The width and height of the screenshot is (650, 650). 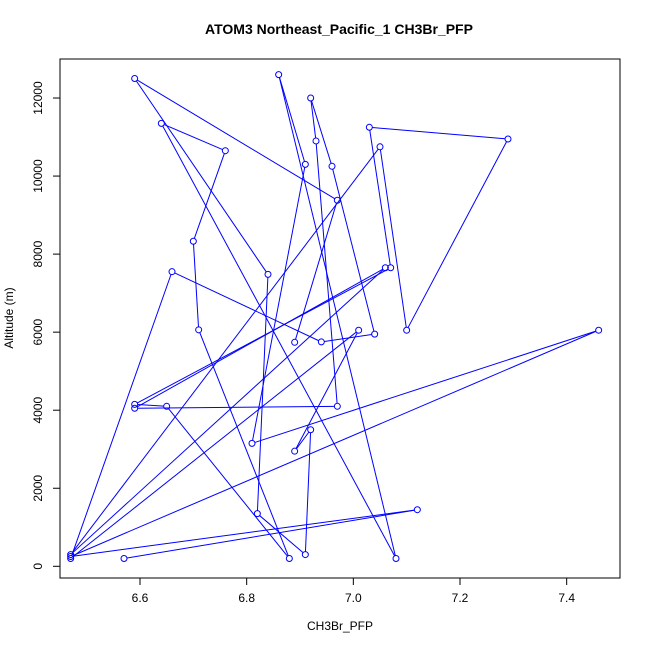 What do you see at coordinates (140, 598) in the screenshot?
I see `x-tick-label: 6.6` at bounding box center [140, 598].